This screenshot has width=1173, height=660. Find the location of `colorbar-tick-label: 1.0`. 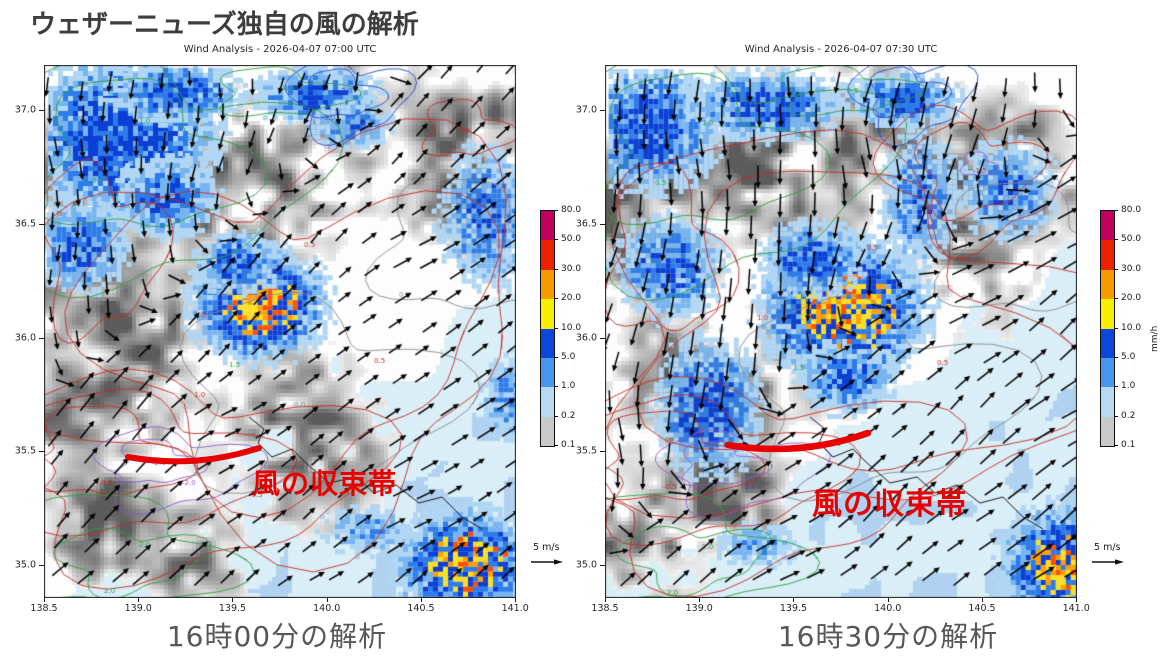

colorbar-tick-label: 1.0 is located at coordinates (568, 386).